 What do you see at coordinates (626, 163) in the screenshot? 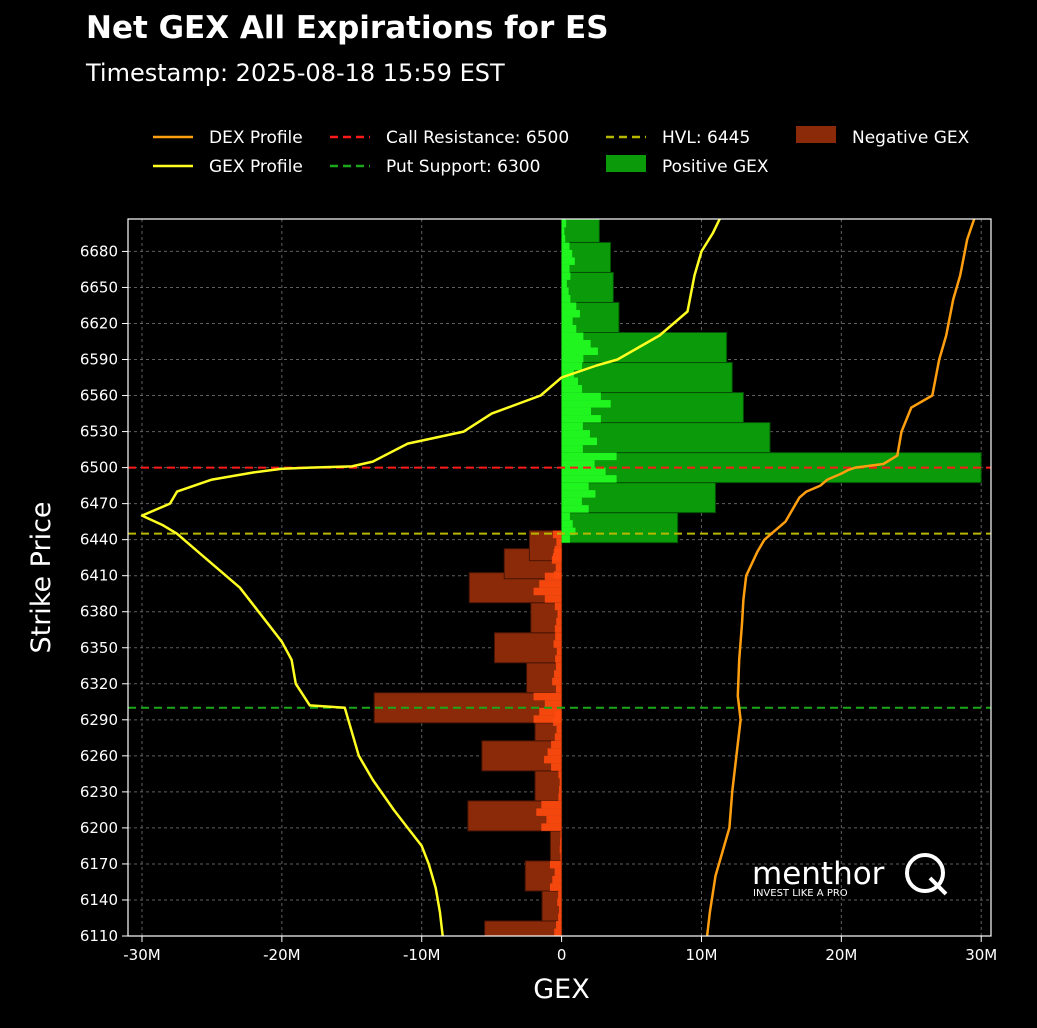
I see `legend-positive-gex-swatch` at bounding box center [626, 163].